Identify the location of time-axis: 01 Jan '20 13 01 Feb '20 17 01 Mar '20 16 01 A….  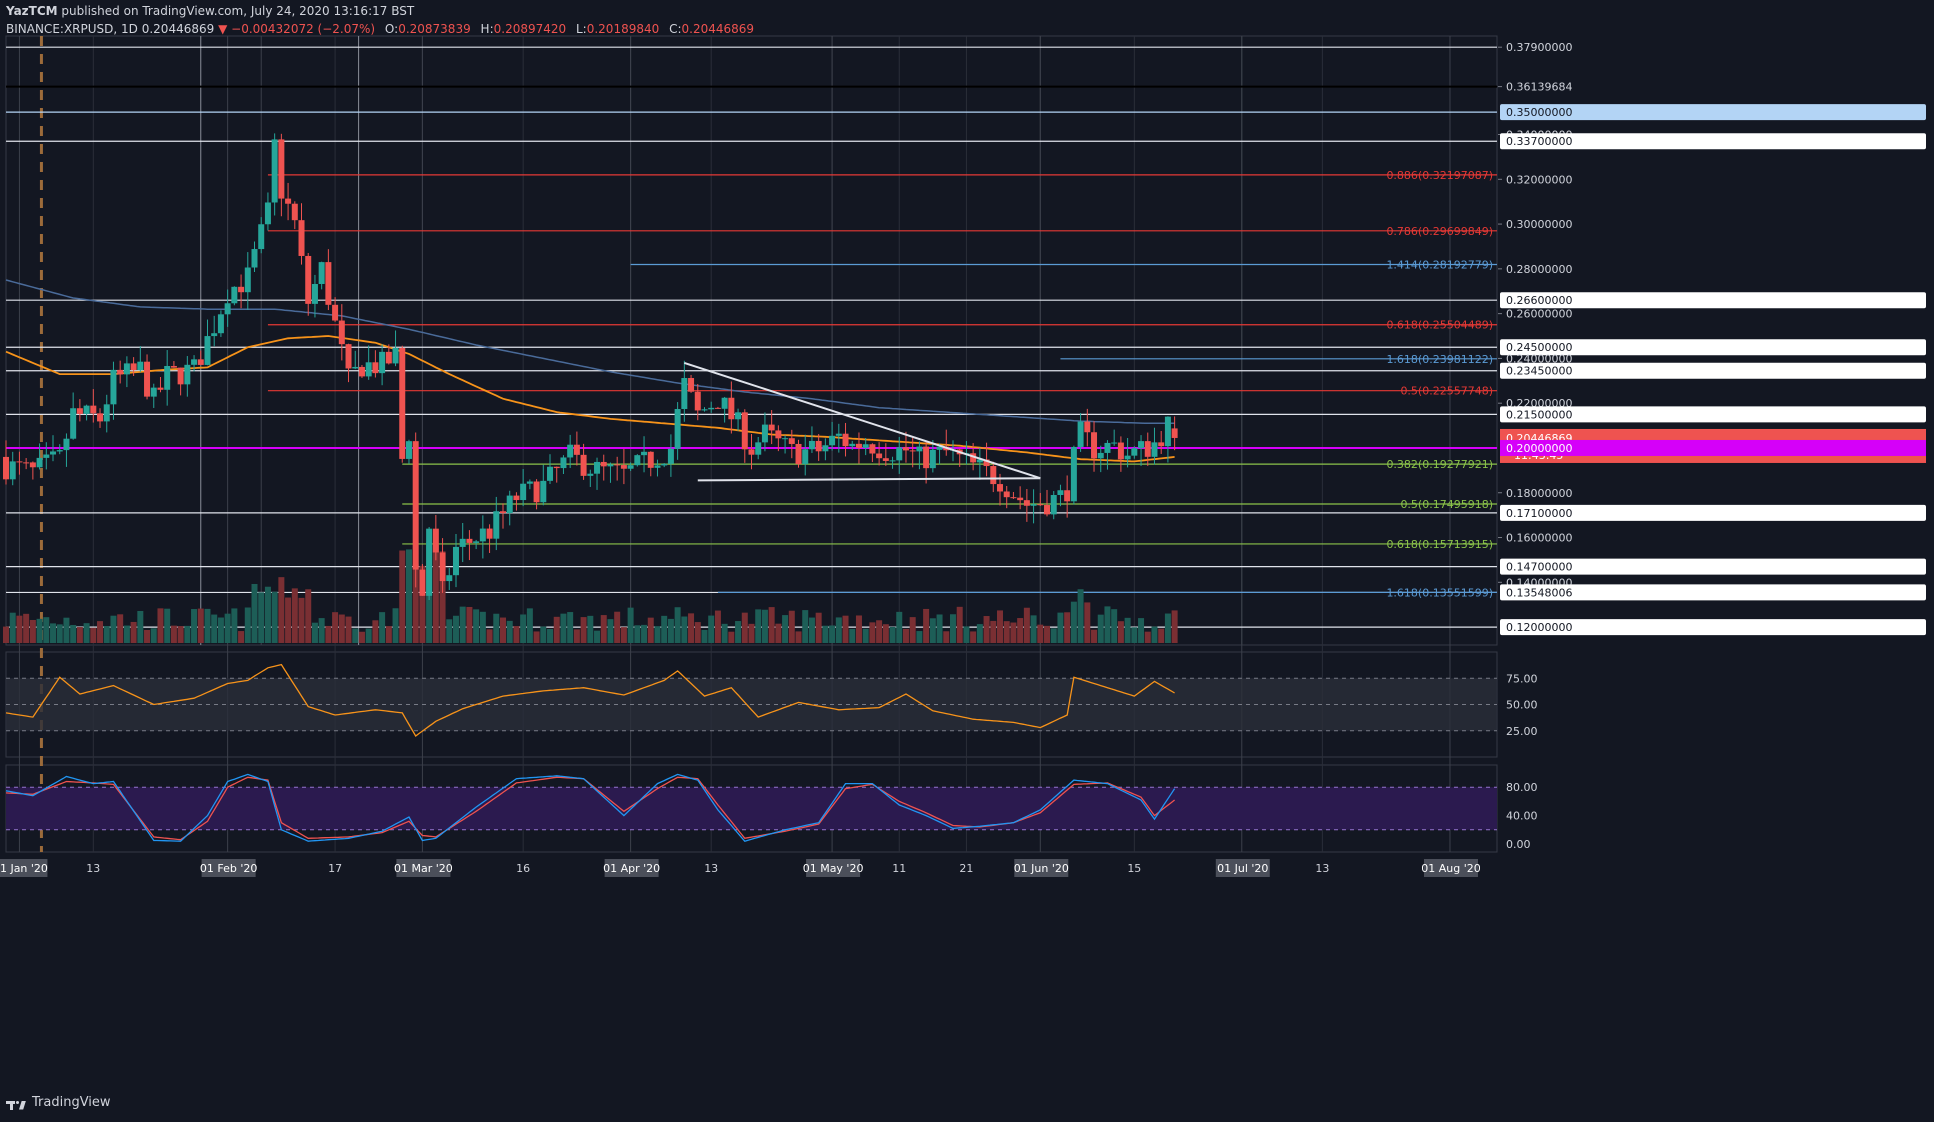
(740, 868).